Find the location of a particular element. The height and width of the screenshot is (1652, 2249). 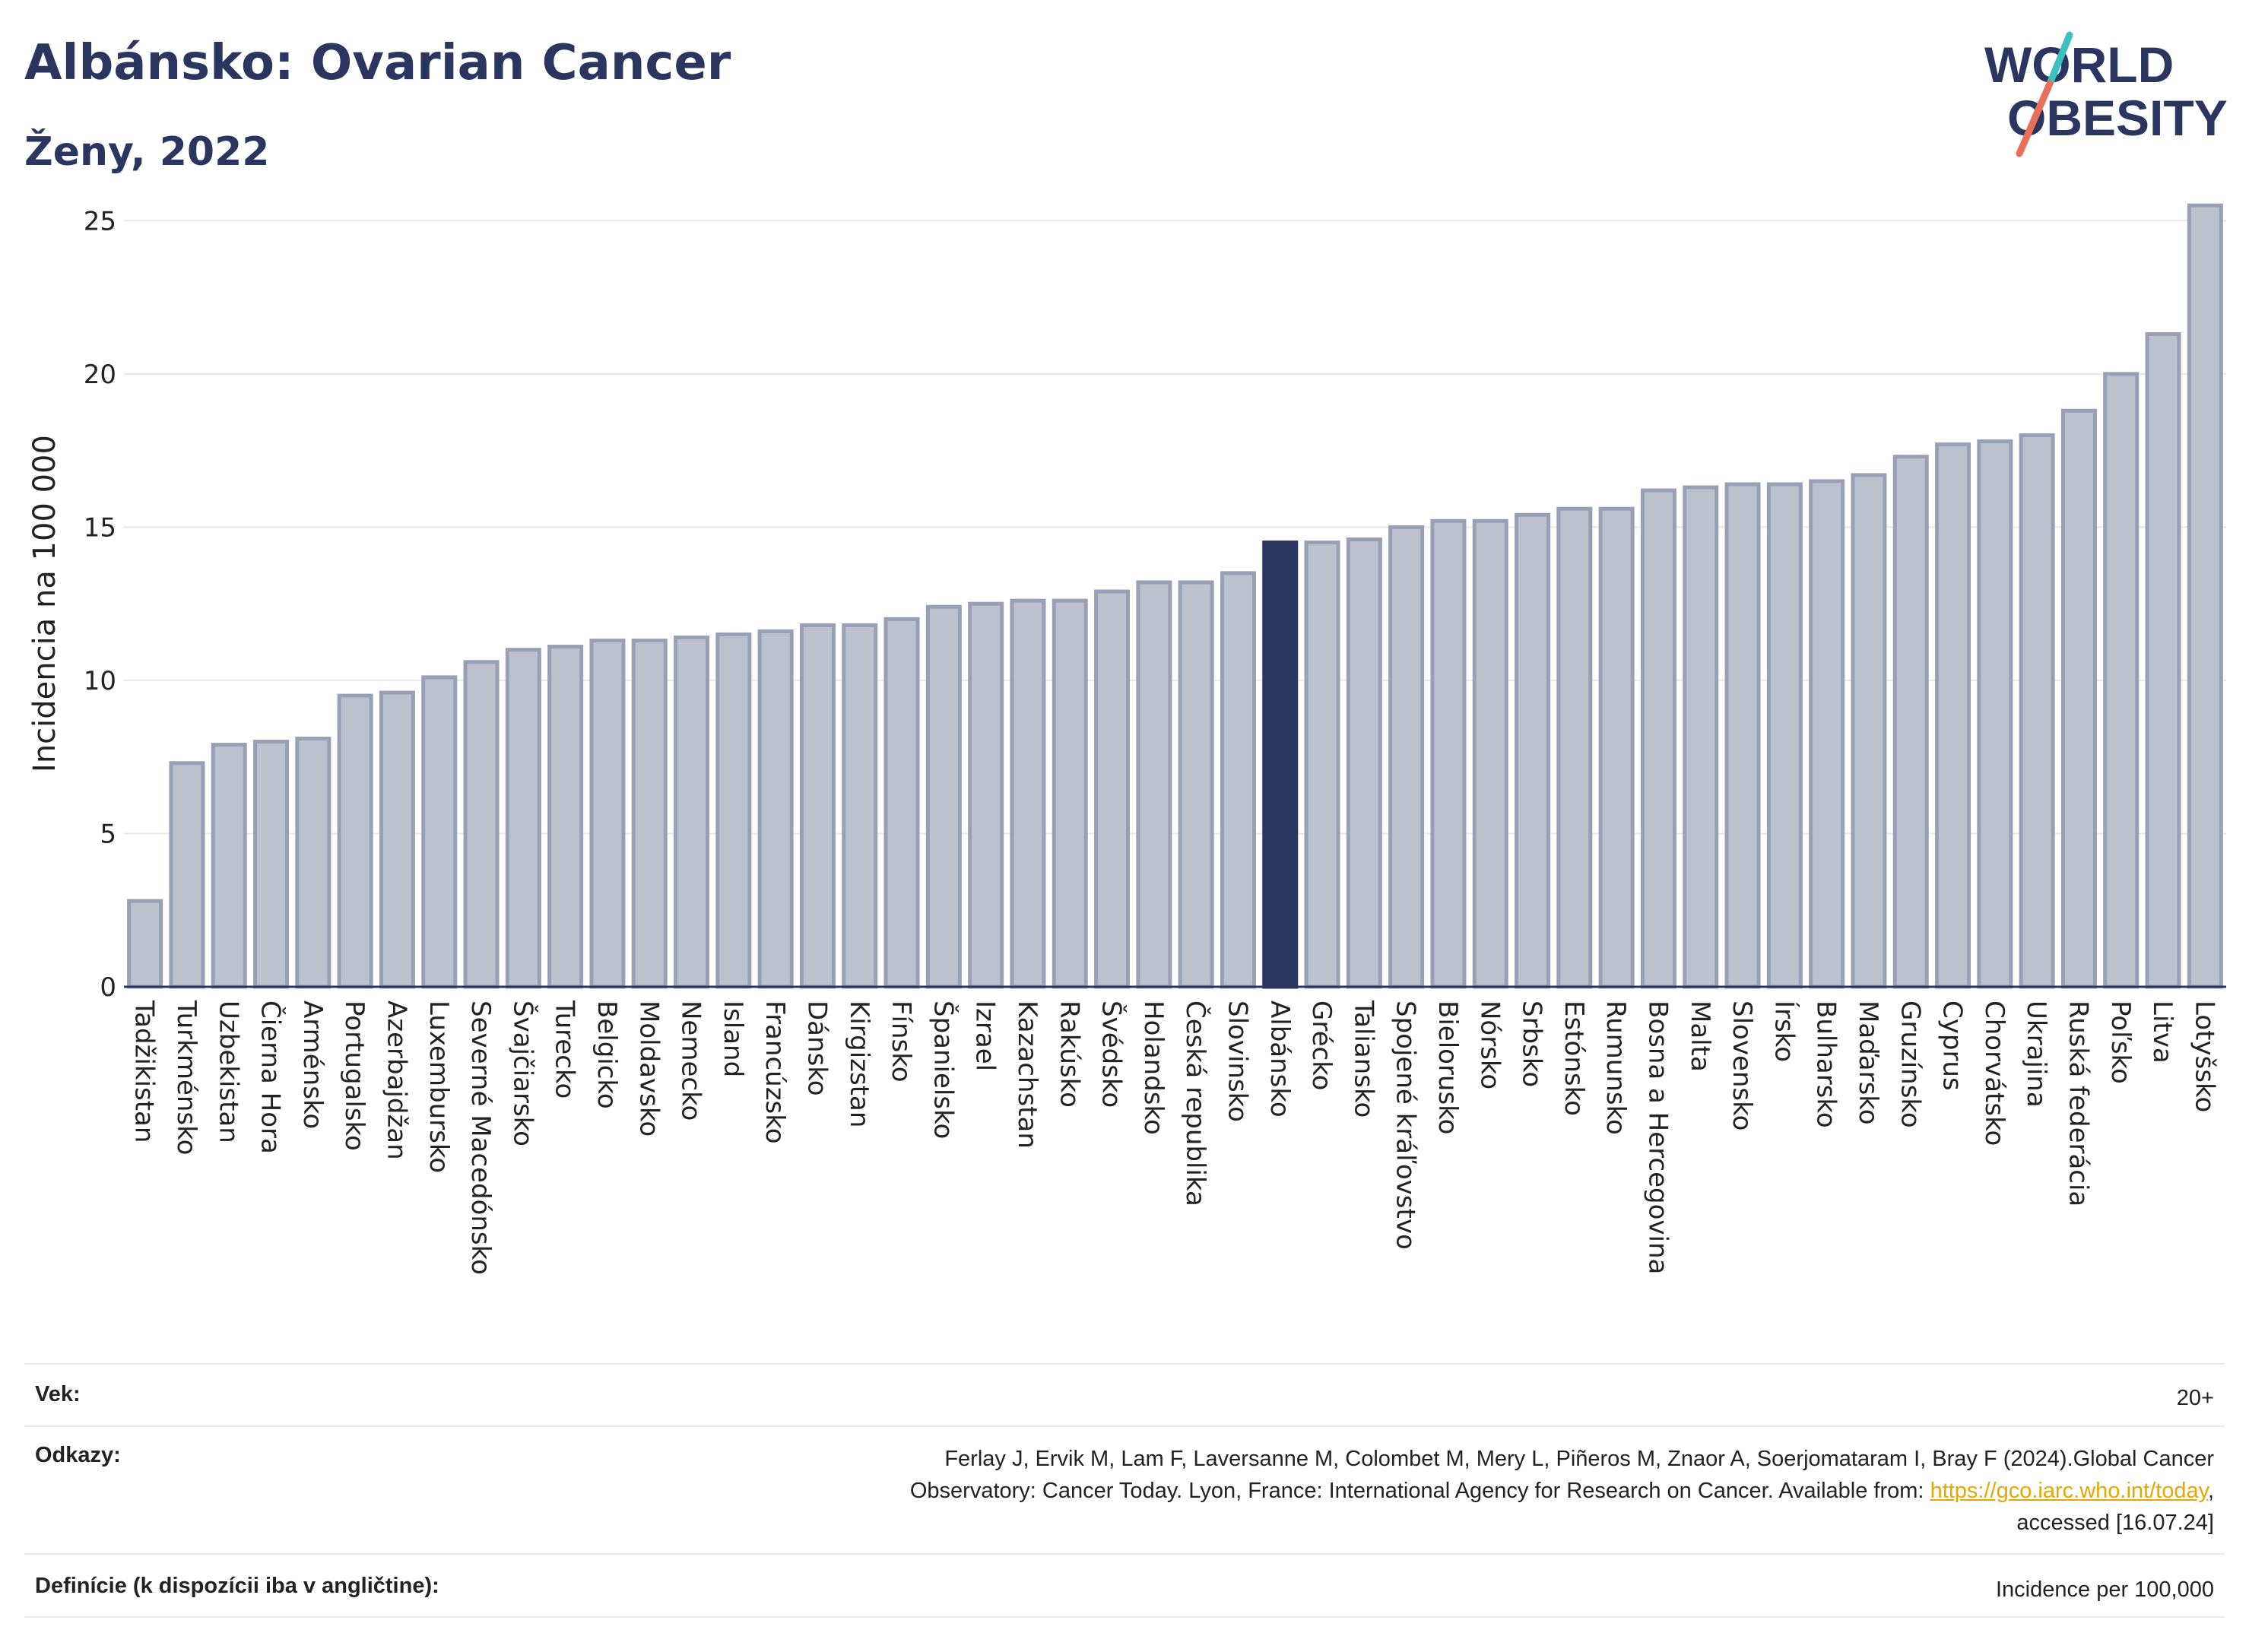

x-tick-label: Švédsko is located at coordinates (1112, 1054).